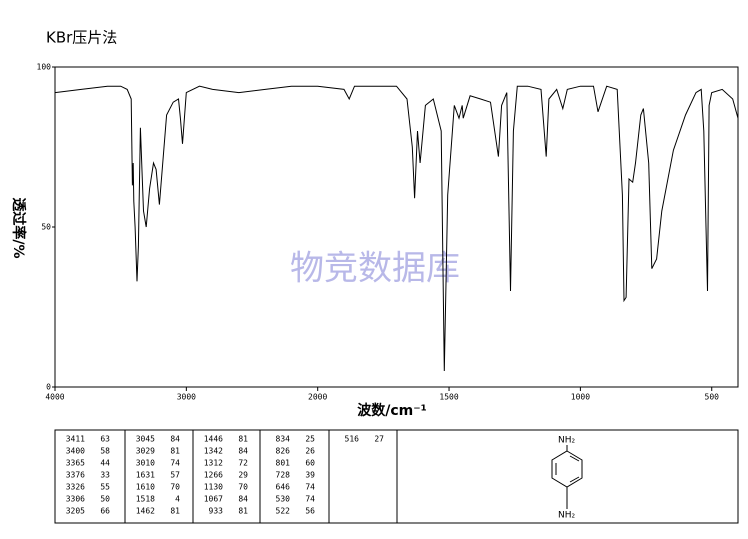 The height and width of the screenshot is (539, 748). What do you see at coordinates (310, 451) in the screenshot?
I see `peak-transmittance: 26` at bounding box center [310, 451].